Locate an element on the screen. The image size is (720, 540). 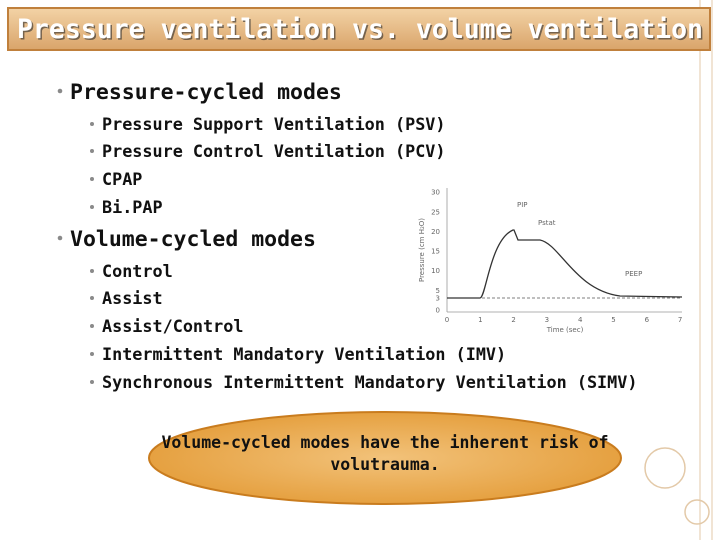
figure-x-tick: 3 is located at coordinates (547, 320).